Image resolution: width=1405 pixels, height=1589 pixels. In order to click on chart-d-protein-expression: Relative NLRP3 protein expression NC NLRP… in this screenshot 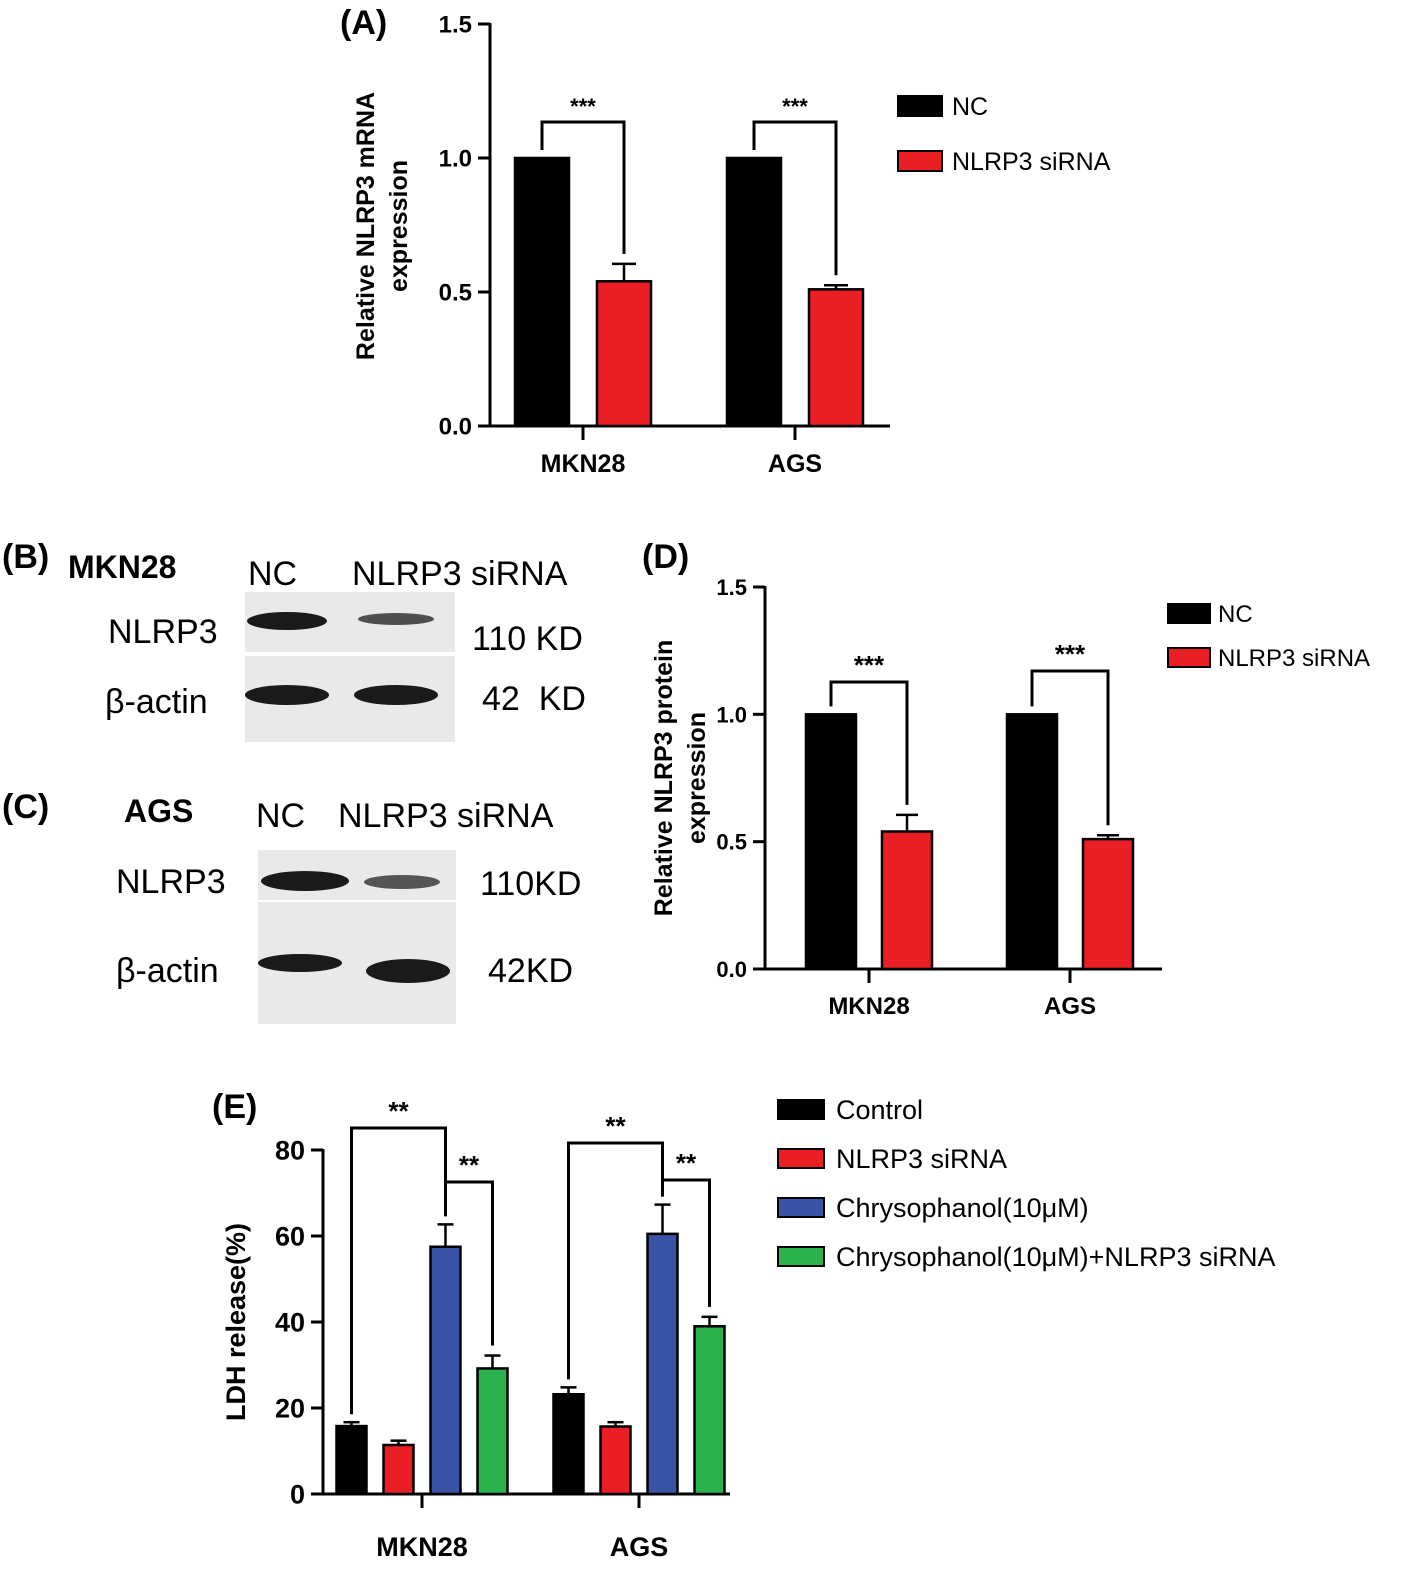, I will do `click(1010, 797)`.